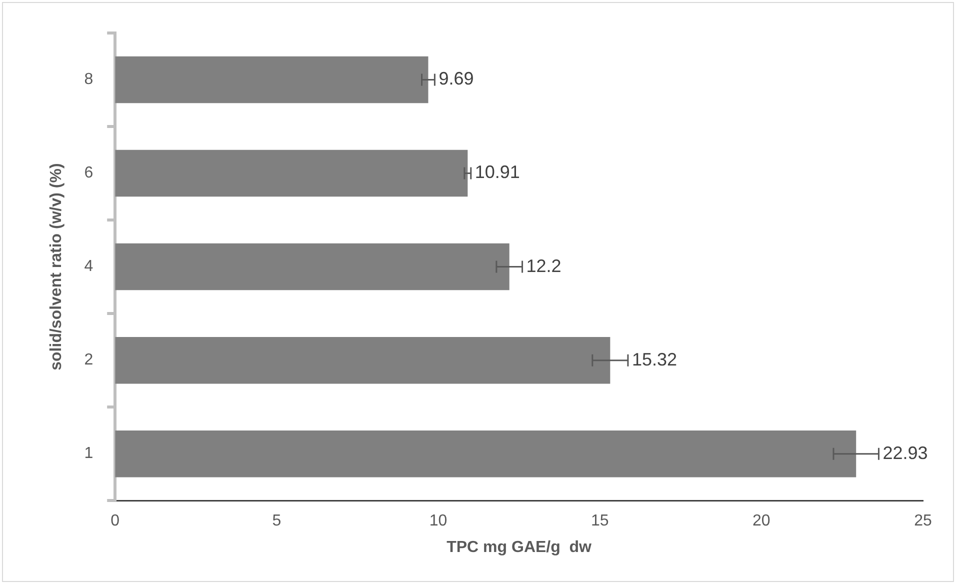  What do you see at coordinates (57, 266) in the screenshot?
I see `y-axis-title: solid/solvent ratio (w/v) (%)` at bounding box center [57, 266].